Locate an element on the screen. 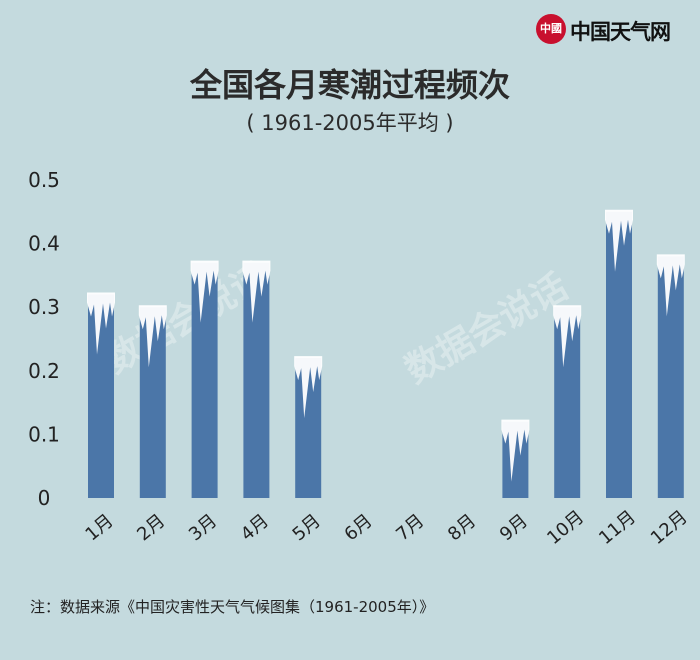 The image size is (700, 660). logo-text: 中国天气网 is located at coordinates (620, 31).